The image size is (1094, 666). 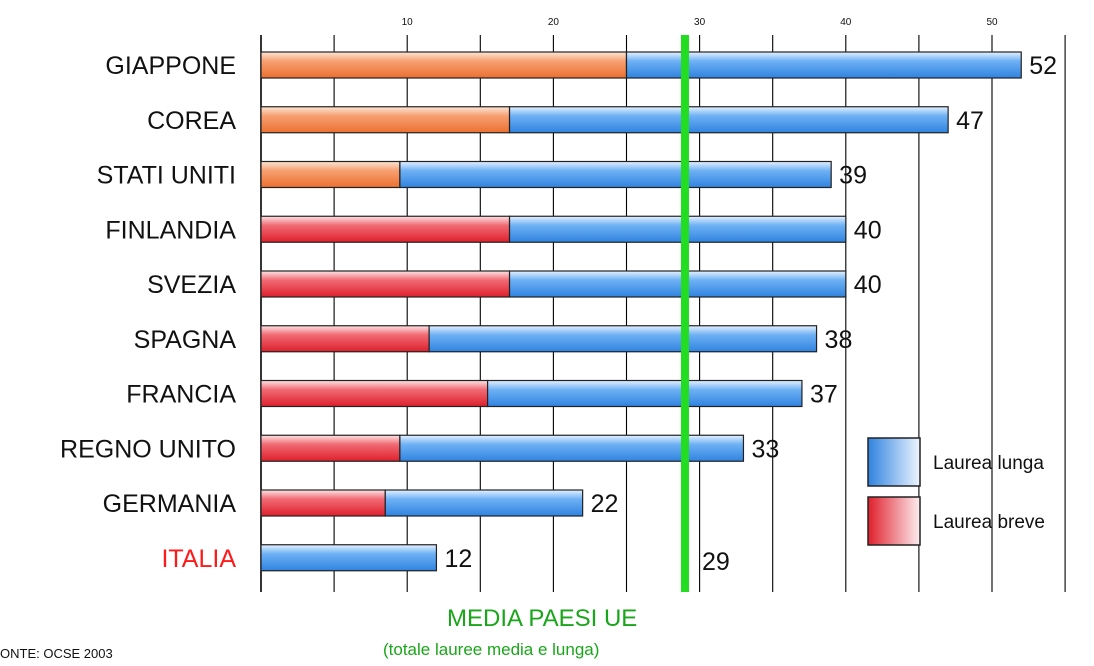 What do you see at coordinates (615, 174) in the screenshot?
I see `bar-lunga-stati-uniti` at bounding box center [615, 174].